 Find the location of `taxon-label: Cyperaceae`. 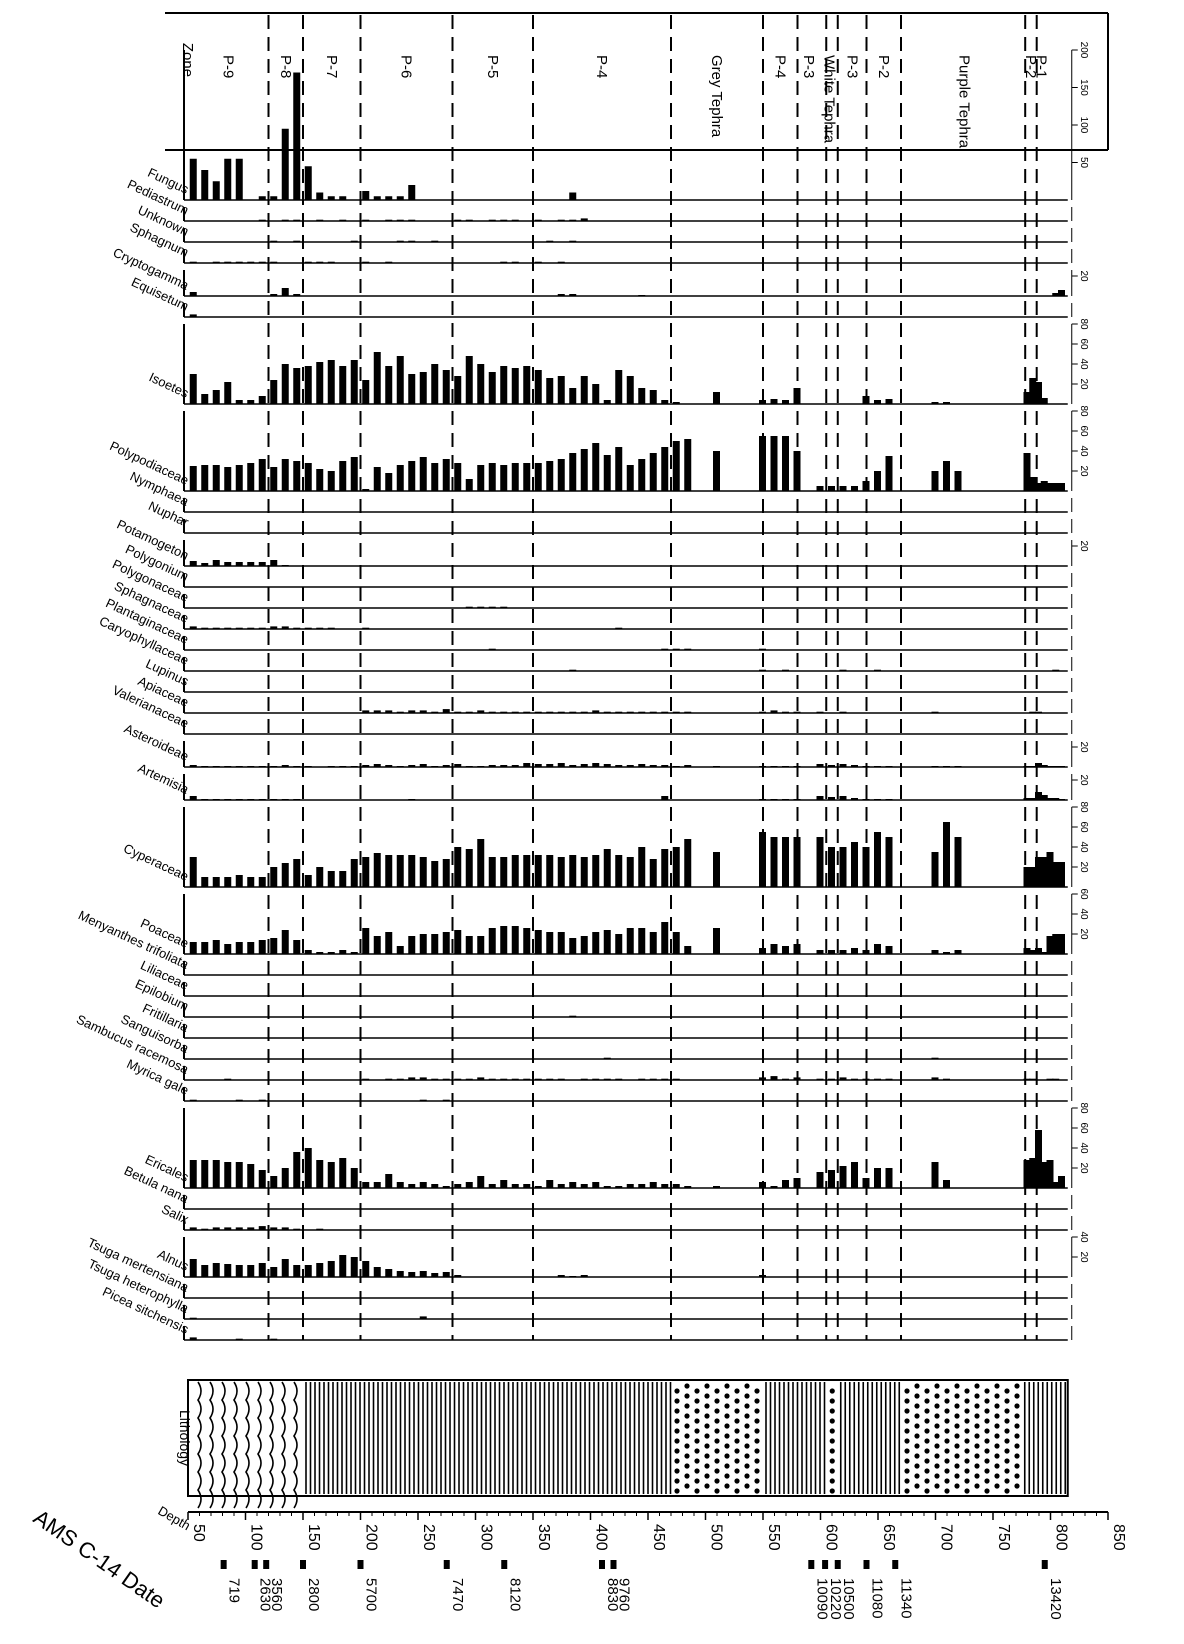

taxon-label: Cyperaceae is located at coordinates (156, 861).